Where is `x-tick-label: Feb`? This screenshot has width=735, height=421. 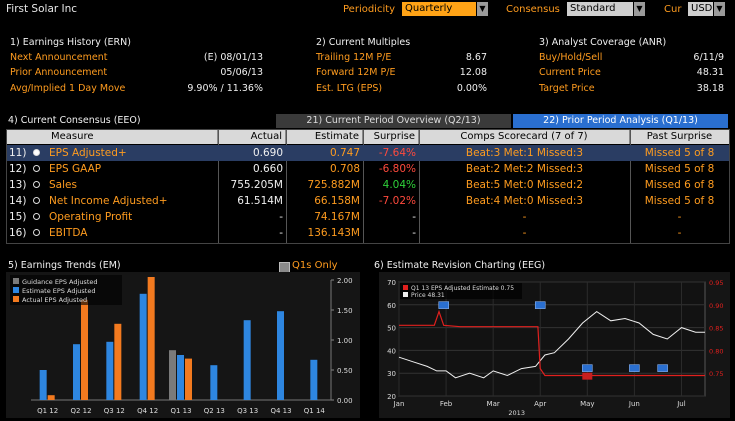
x-tick-label: Feb is located at coordinates (446, 404).